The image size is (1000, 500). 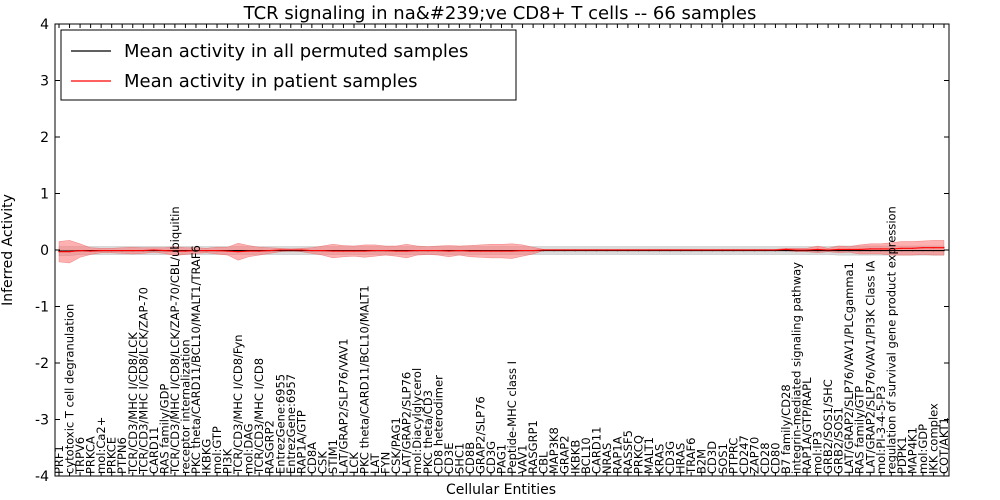 What do you see at coordinates (59, 459) in the screenshot?
I see `x-tick-label: PRF1` at bounding box center [59, 459].